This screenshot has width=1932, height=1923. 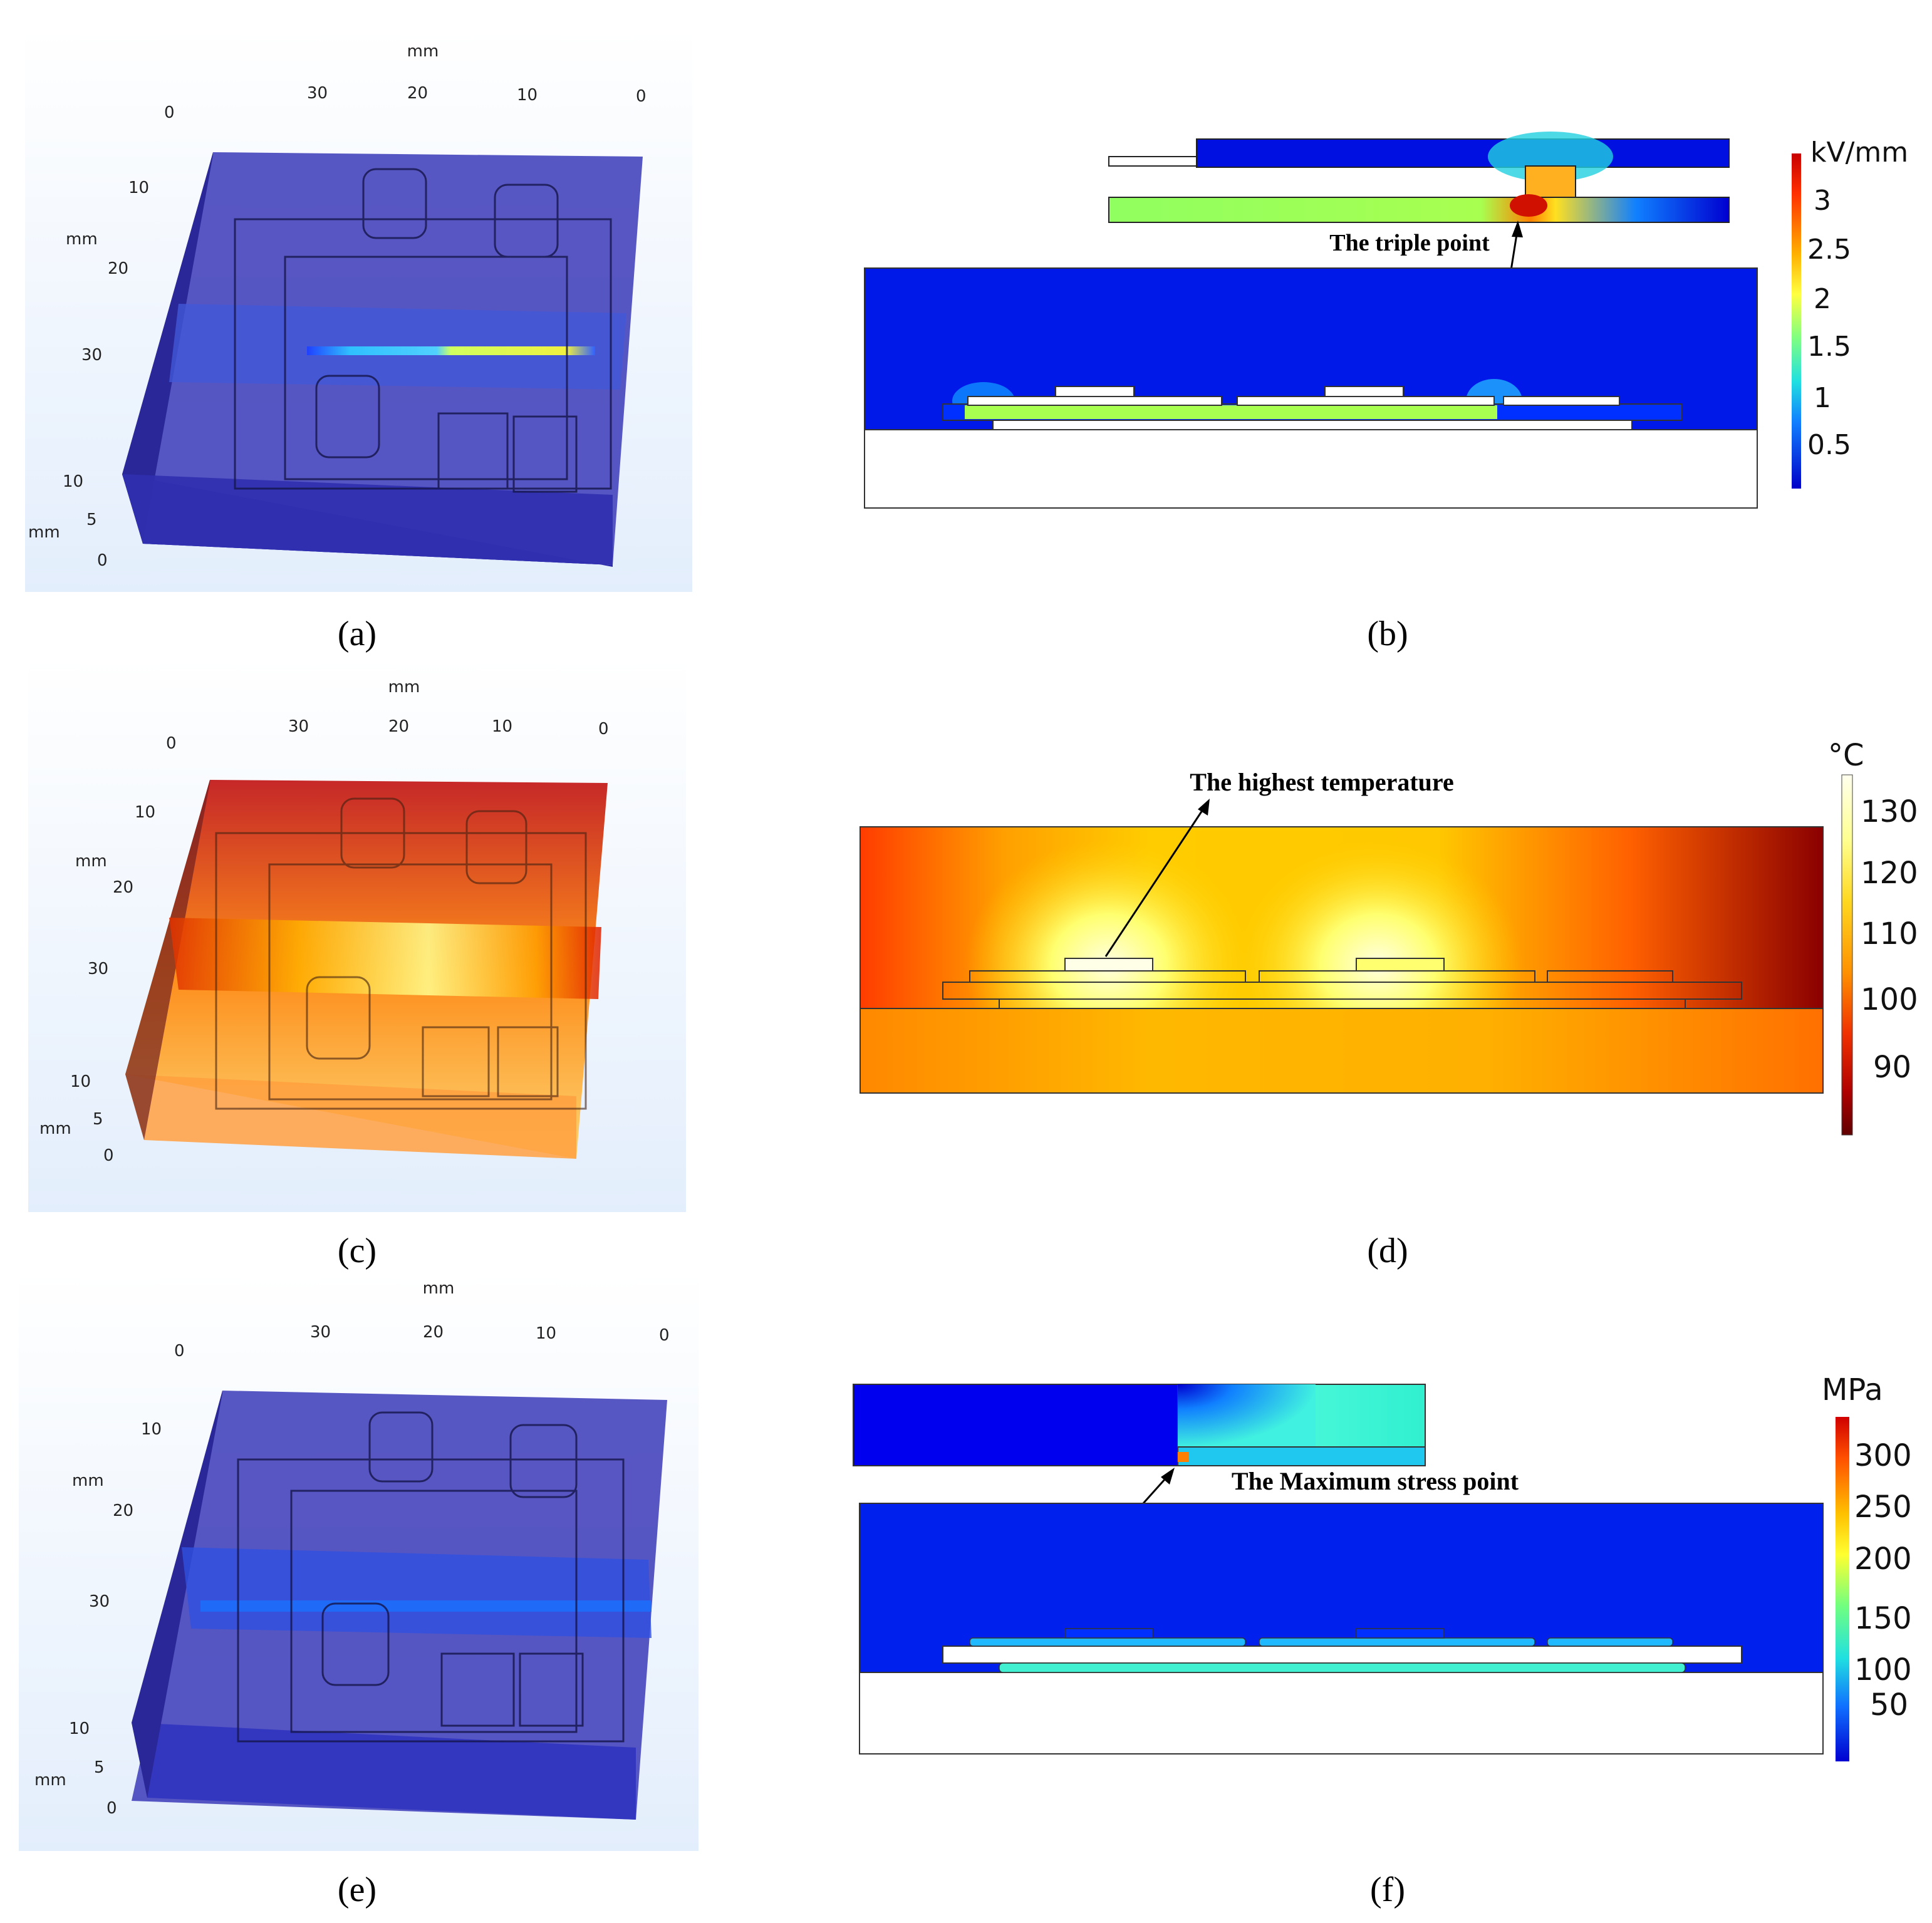 I want to click on inset-via, so click(x=1550, y=182).